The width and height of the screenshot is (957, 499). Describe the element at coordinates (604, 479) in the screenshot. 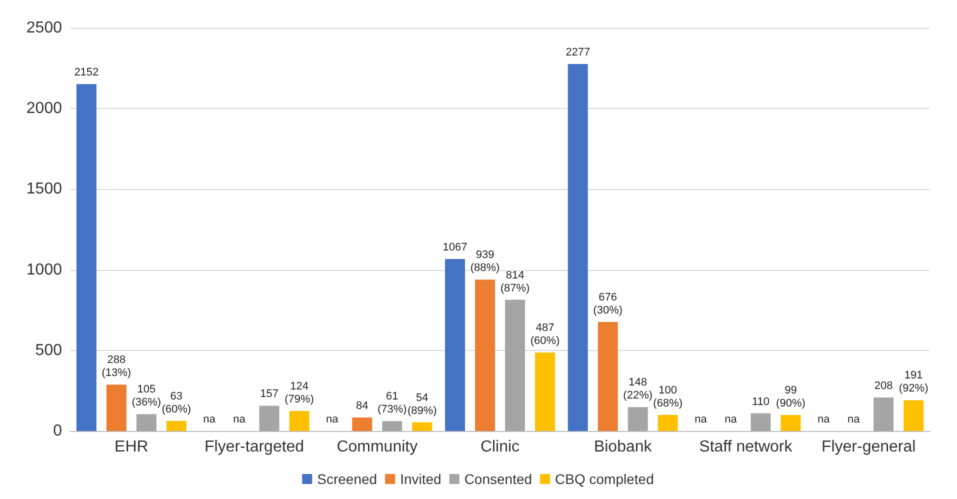

I see `legend-label: CBQ completed` at that location.